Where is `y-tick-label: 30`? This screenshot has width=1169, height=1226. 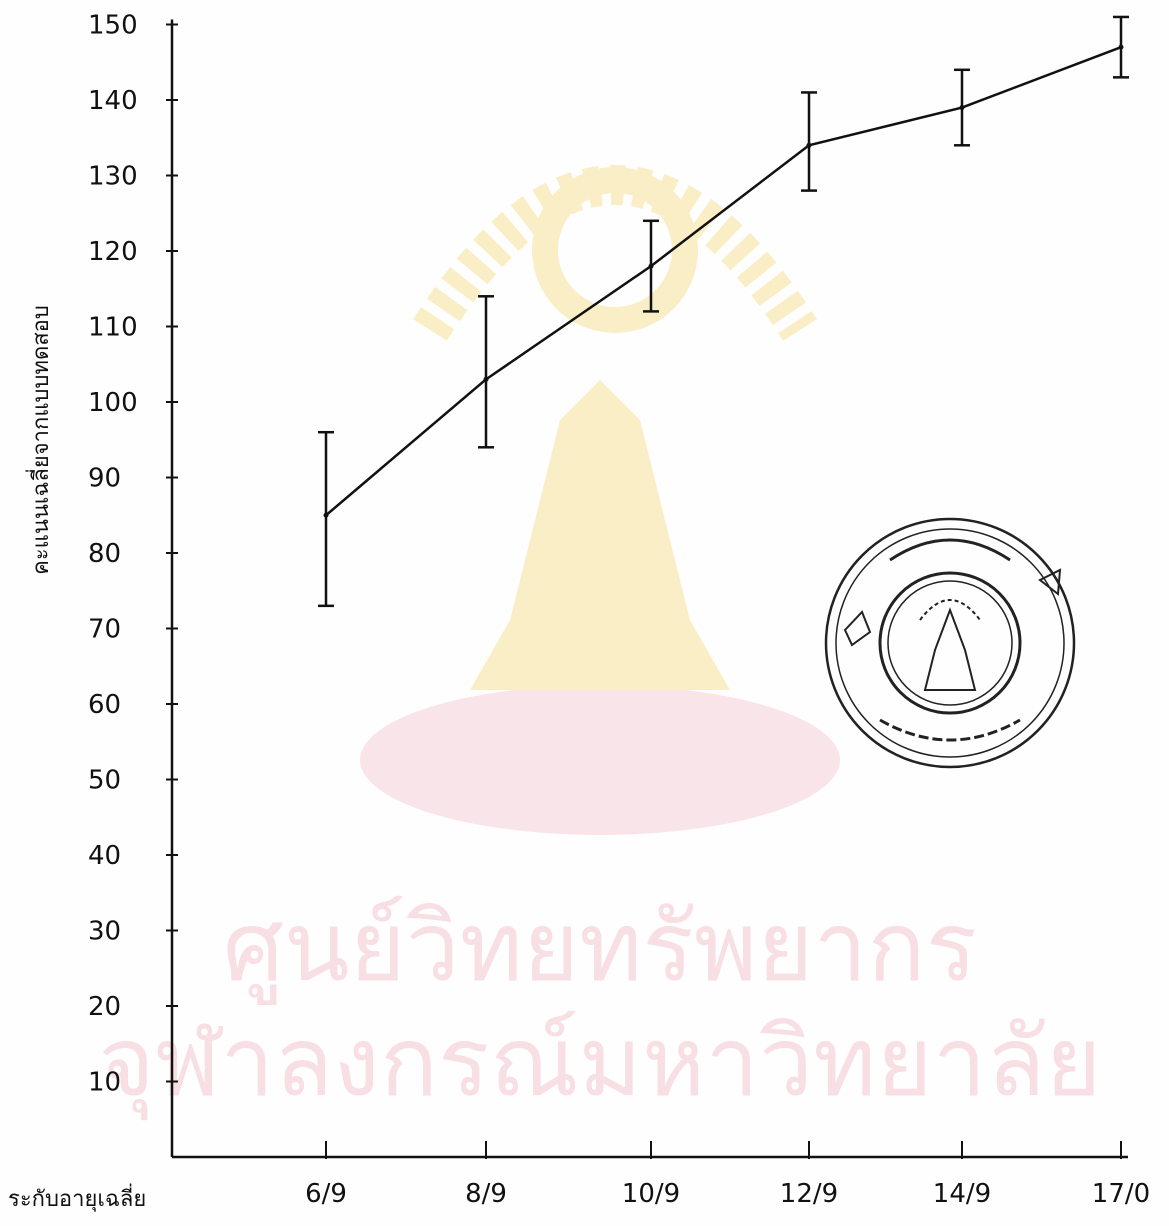 y-tick-label: 30 is located at coordinates (104, 932).